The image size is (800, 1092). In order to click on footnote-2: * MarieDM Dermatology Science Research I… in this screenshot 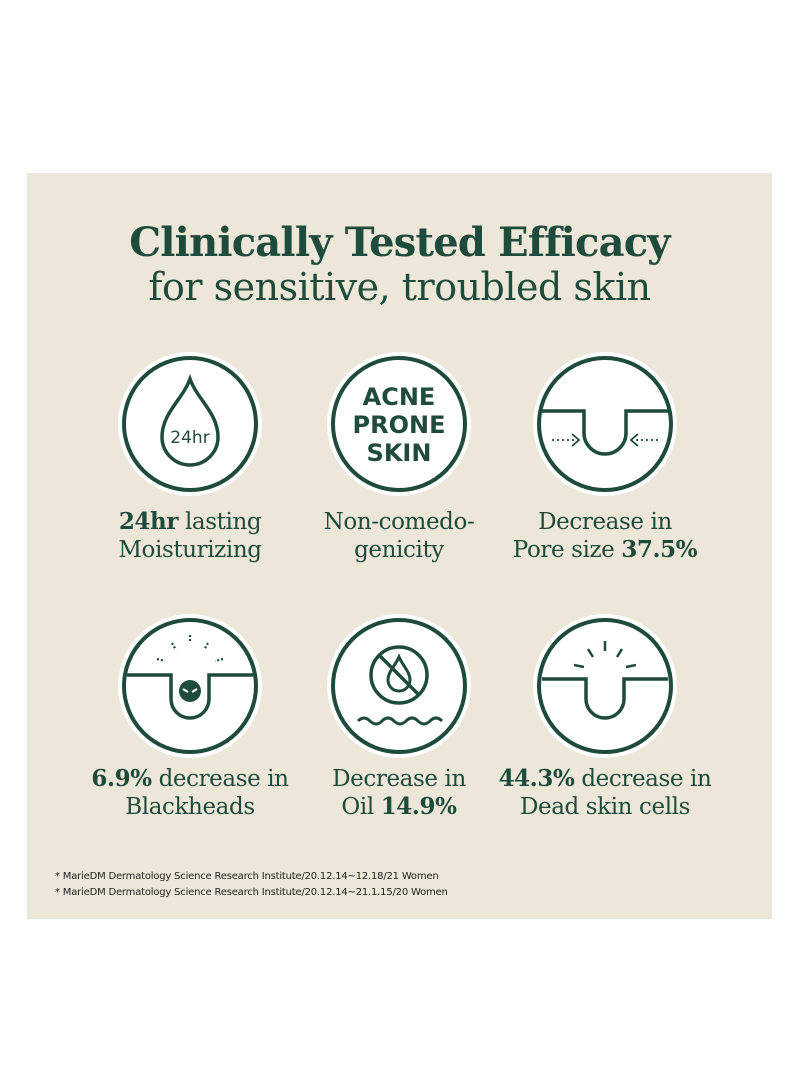, I will do `click(251, 892)`.